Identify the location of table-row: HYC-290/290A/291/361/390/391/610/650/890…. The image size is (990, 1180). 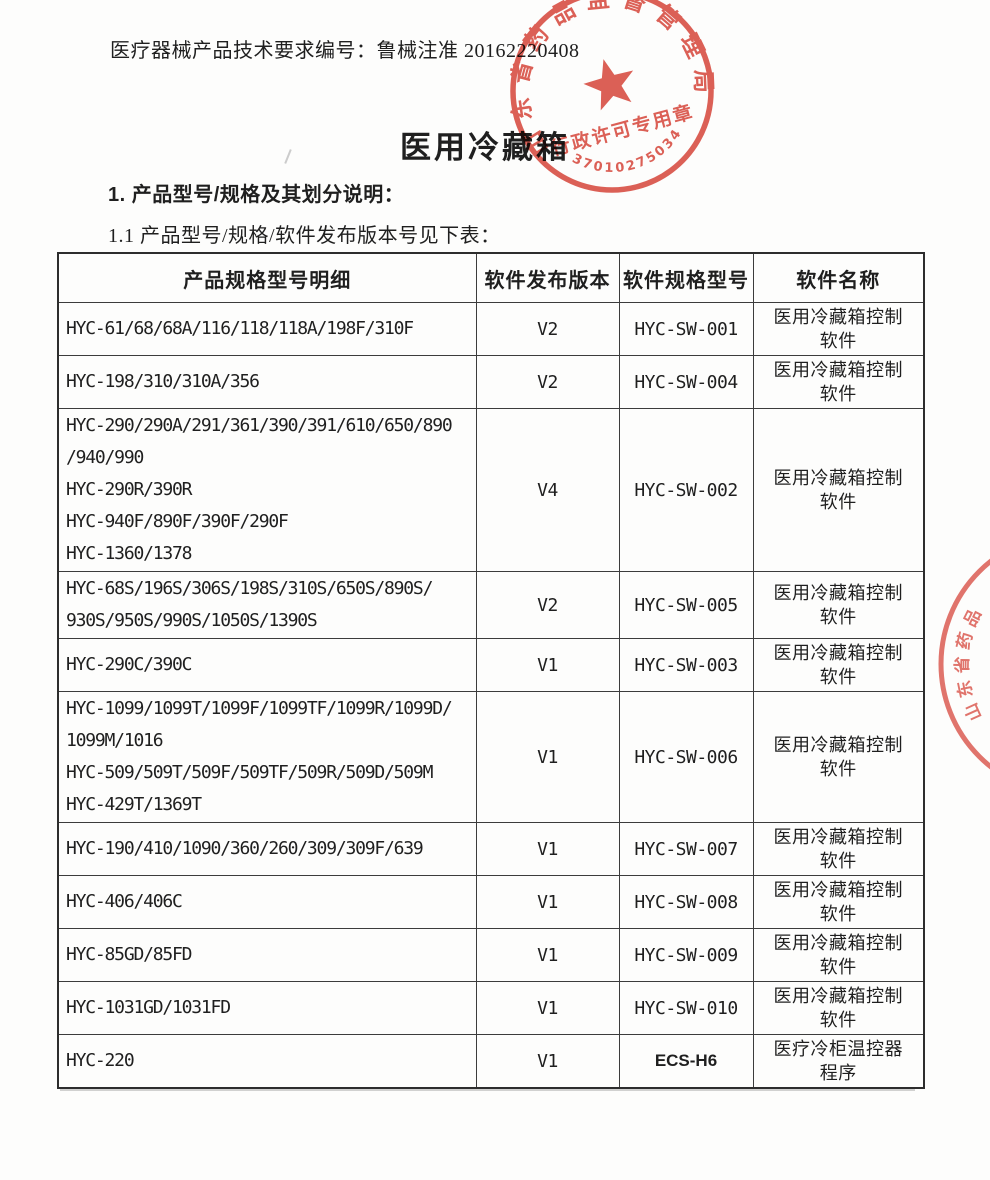
(491, 490).